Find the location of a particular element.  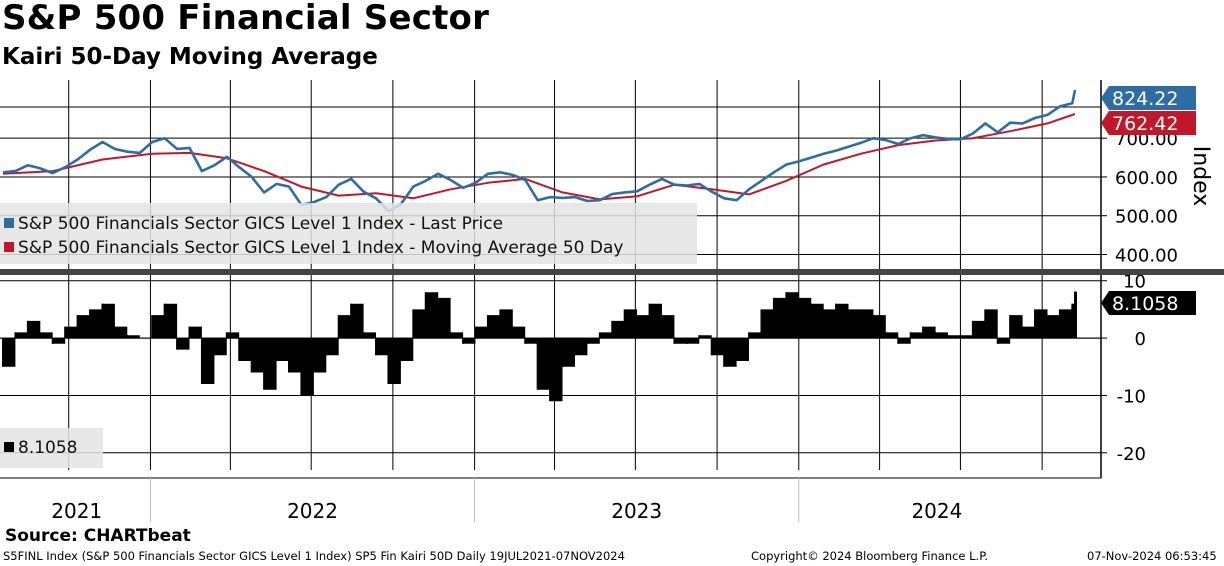

upper-y-tick-label: 500.00 is located at coordinates (1146, 217).